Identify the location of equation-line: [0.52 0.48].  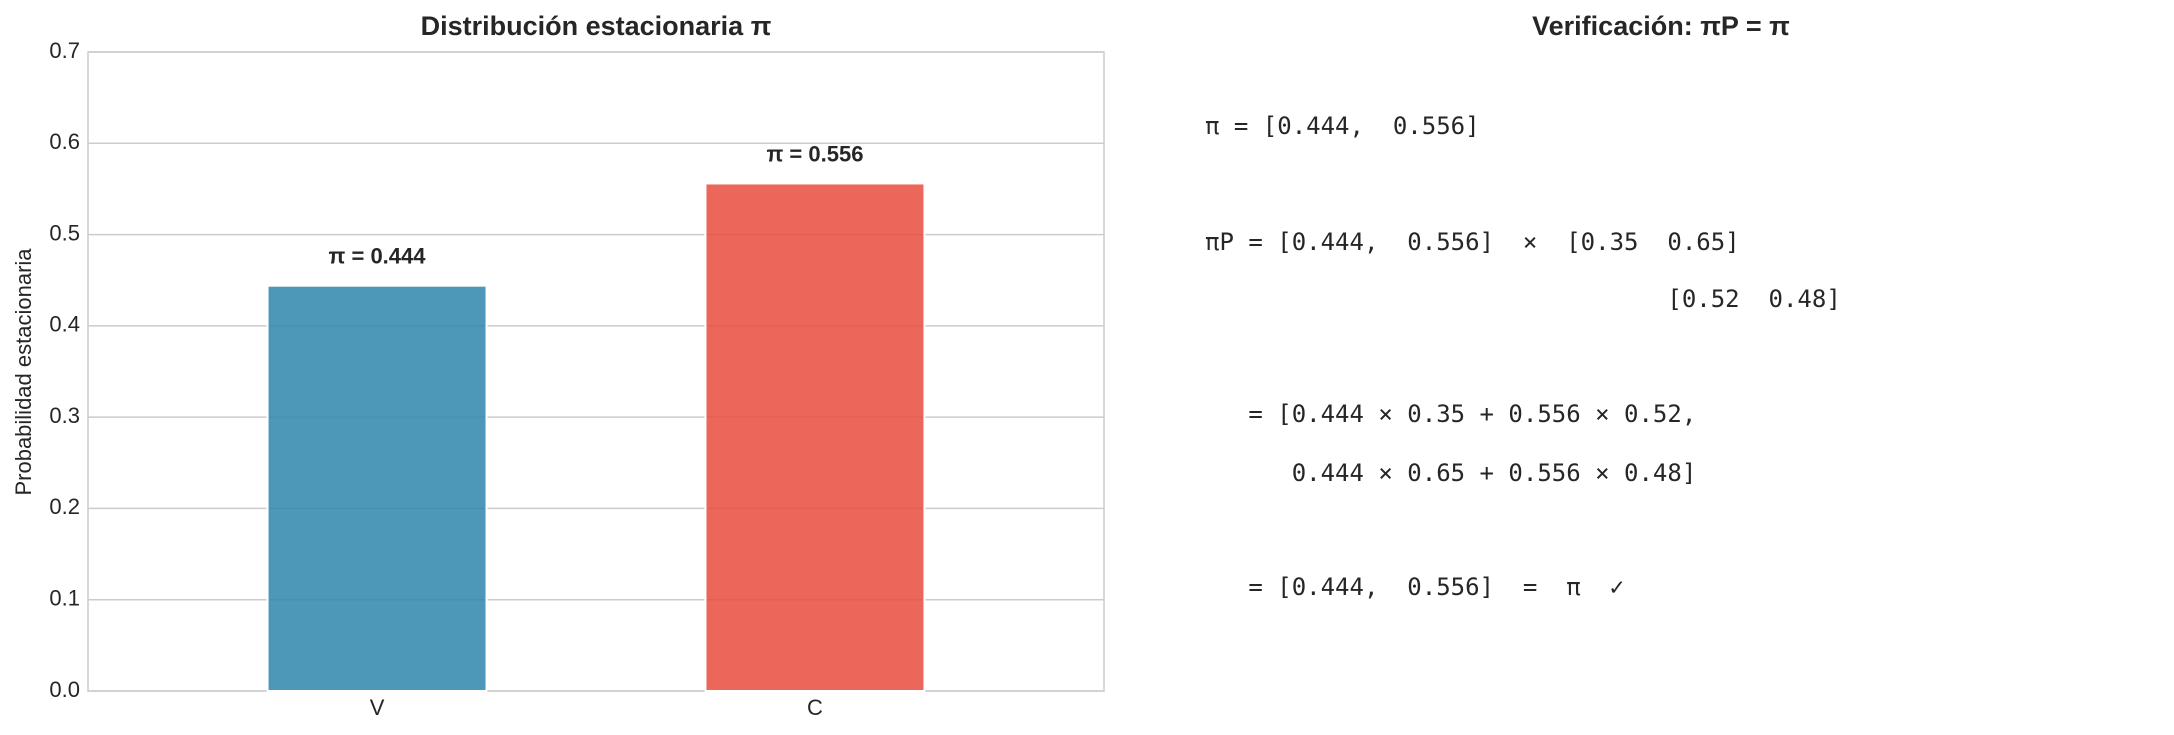
(1523, 299).